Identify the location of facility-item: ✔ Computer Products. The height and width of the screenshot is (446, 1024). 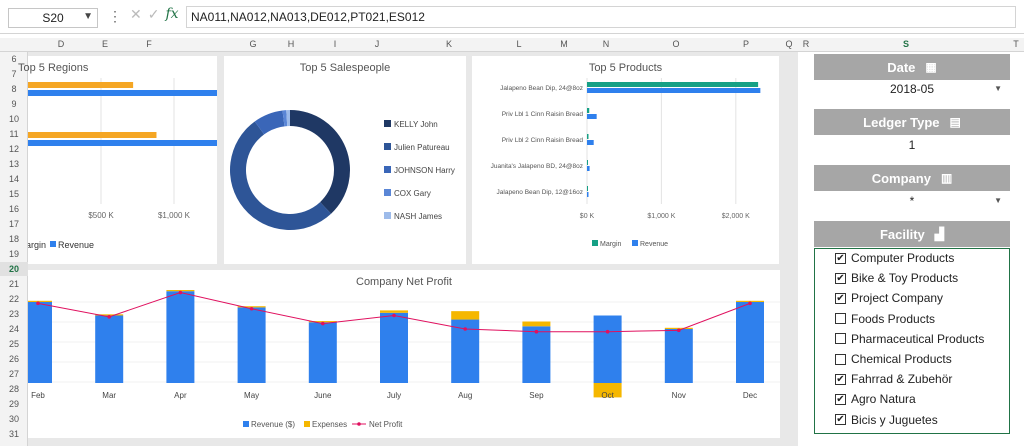
(894, 258).